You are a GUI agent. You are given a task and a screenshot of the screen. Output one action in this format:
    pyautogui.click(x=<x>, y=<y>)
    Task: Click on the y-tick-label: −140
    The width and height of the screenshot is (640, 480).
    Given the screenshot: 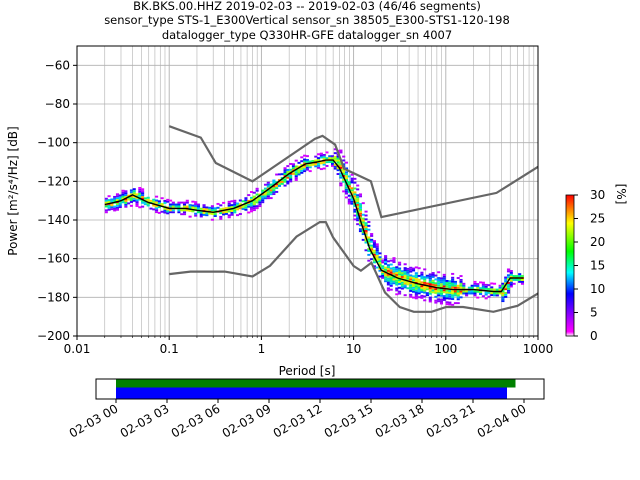 What is the action you would take?
    pyautogui.click(x=53, y=220)
    